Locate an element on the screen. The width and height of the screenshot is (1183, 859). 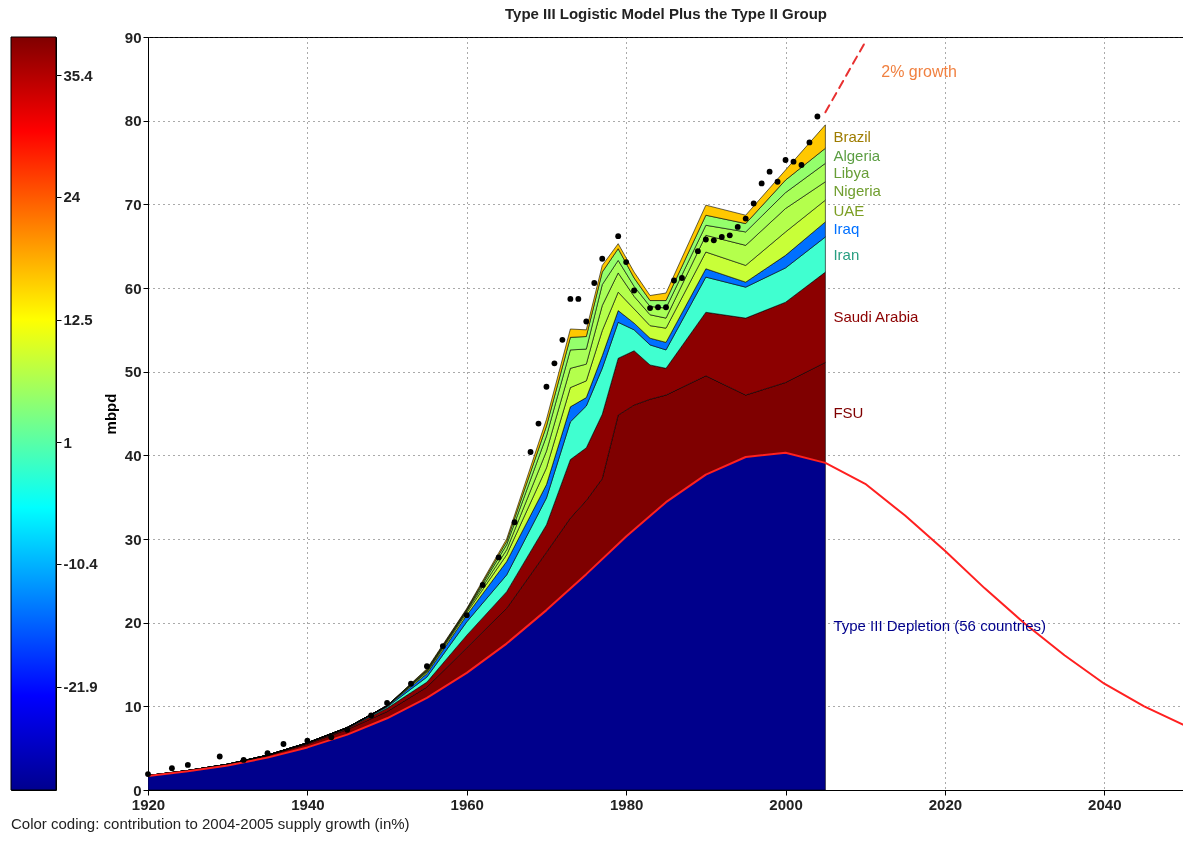
series-label: FSU is located at coordinates (848, 412).